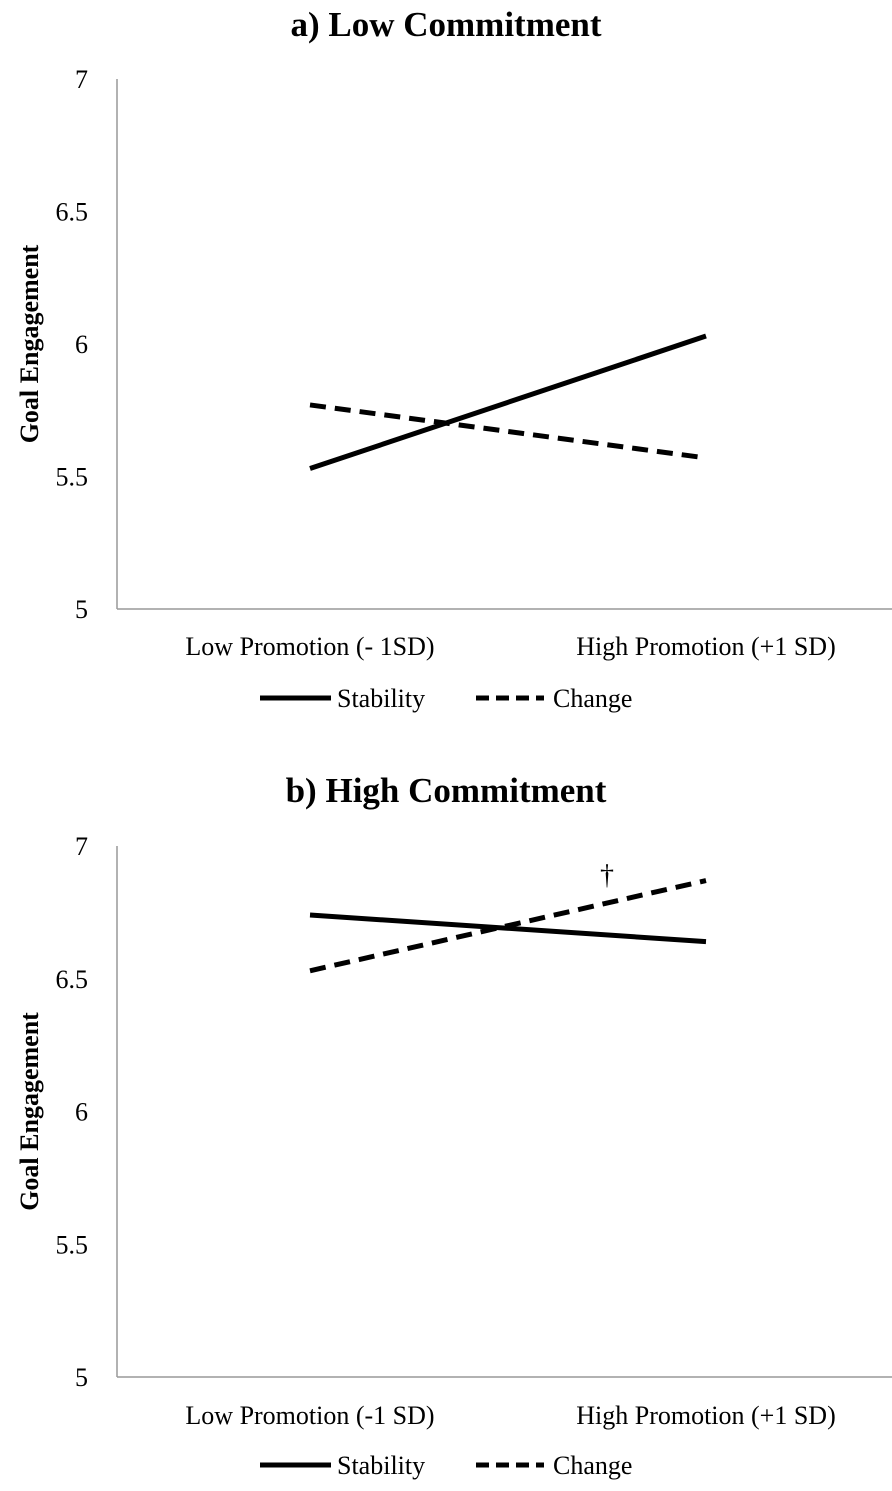 Image resolution: width=892 pixels, height=1491 pixels. Describe the element at coordinates (607, 875) in the screenshot. I see `significance-marker: †` at that location.